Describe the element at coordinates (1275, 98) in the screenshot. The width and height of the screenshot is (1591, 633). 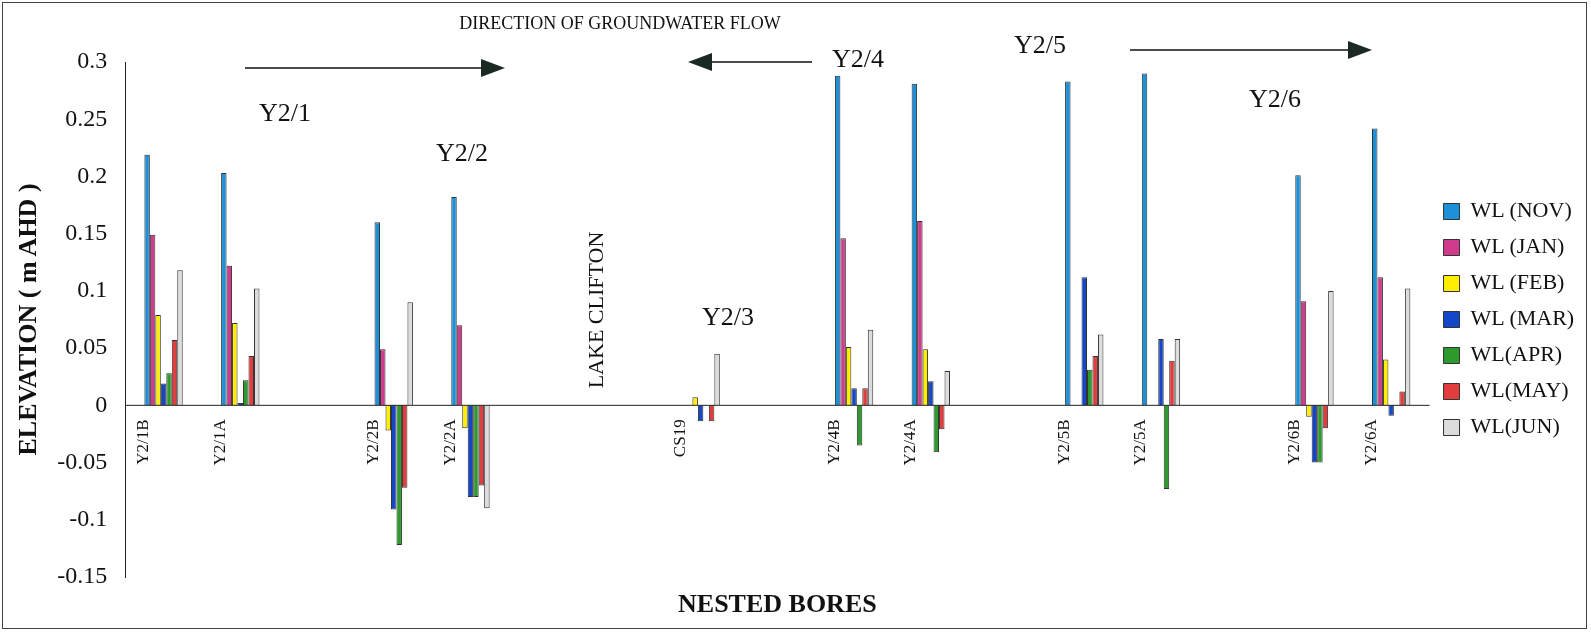
I see `annotation: Y2/6` at that location.